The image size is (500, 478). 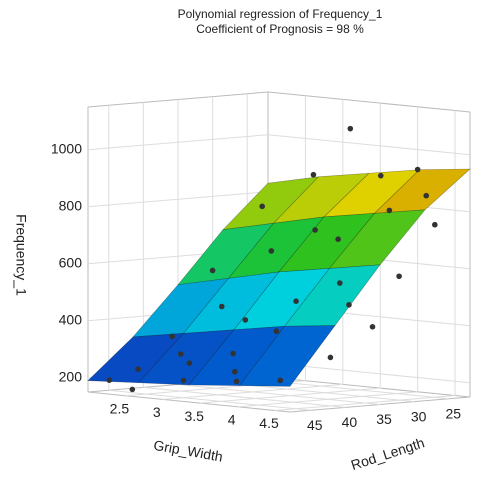 What do you see at coordinates (194, 416) in the screenshot?
I see `x-tick-label: 3.5` at bounding box center [194, 416].